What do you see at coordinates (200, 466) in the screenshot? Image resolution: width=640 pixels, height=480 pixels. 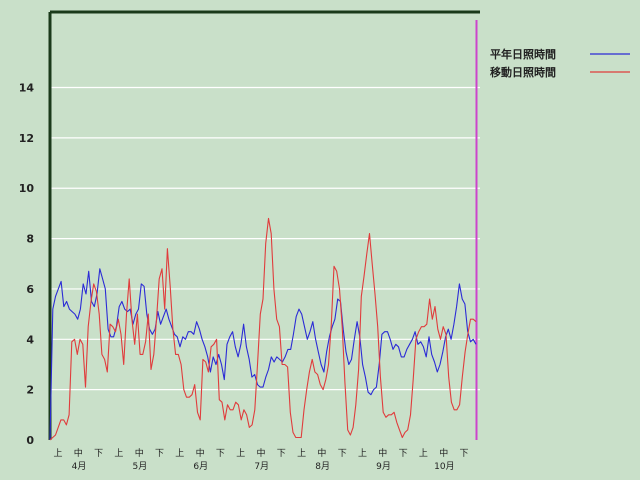 I see `month-label: 6月` at bounding box center [200, 466].